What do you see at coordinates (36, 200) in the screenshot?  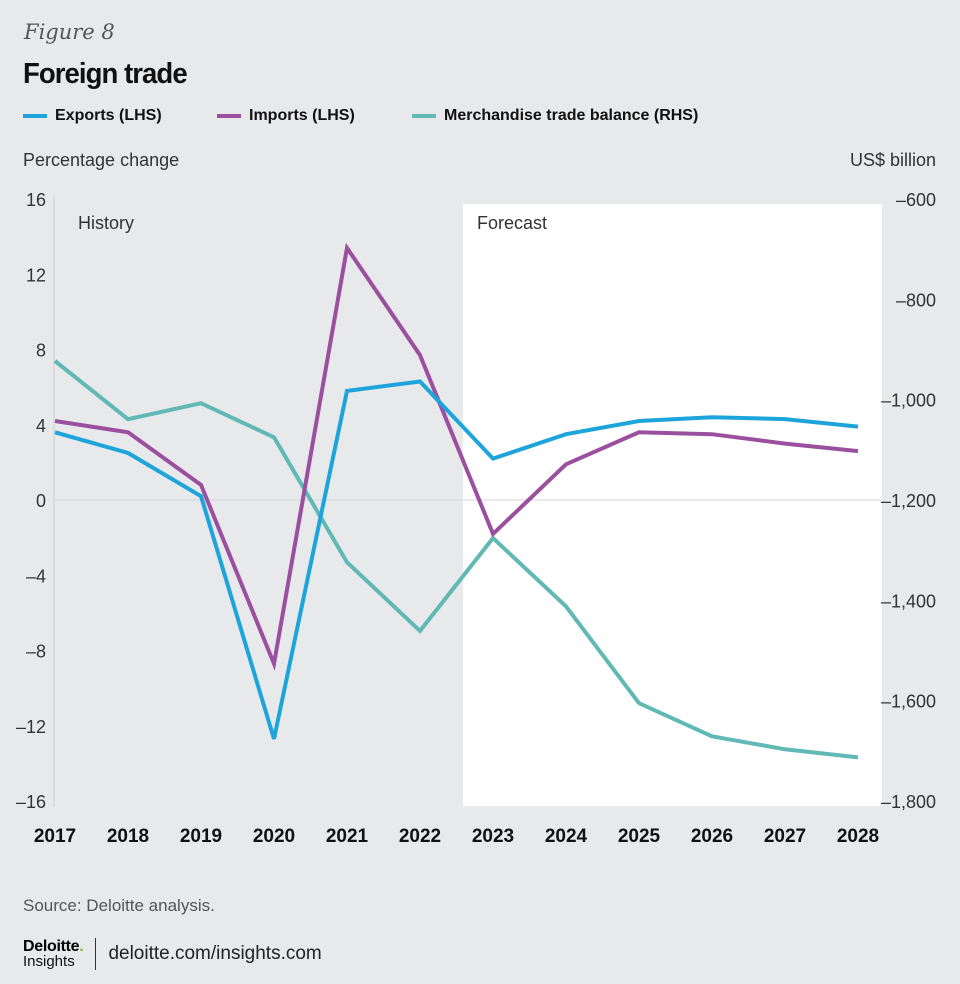 I see `left-tick-label: 16` at bounding box center [36, 200].